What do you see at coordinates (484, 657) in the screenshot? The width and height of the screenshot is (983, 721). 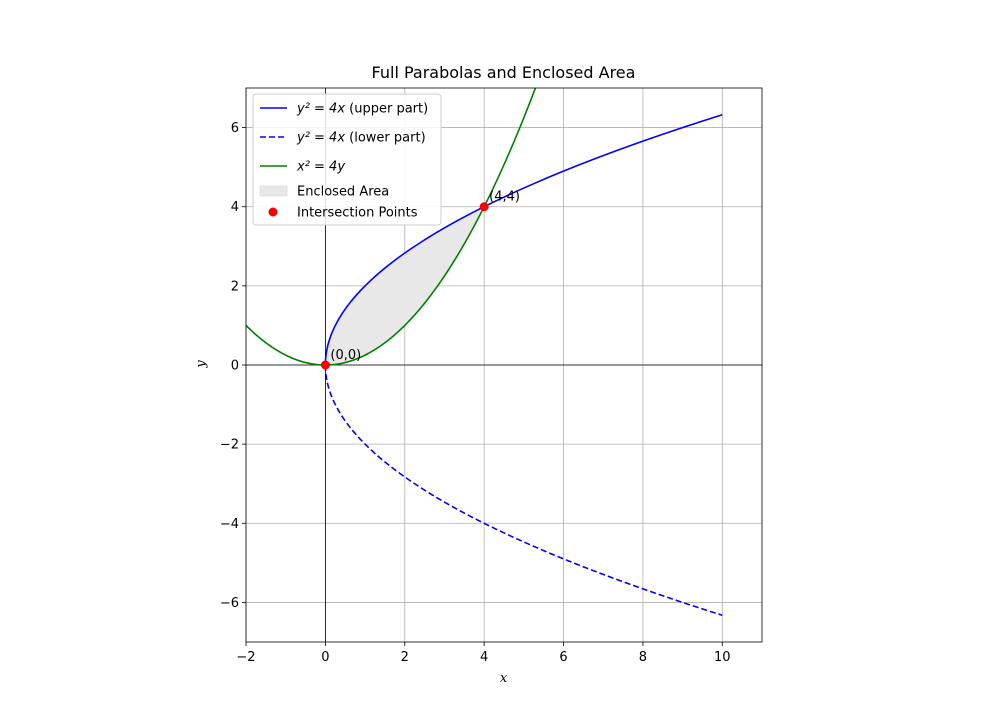 I see `x-tick-label: 4` at bounding box center [484, 657].